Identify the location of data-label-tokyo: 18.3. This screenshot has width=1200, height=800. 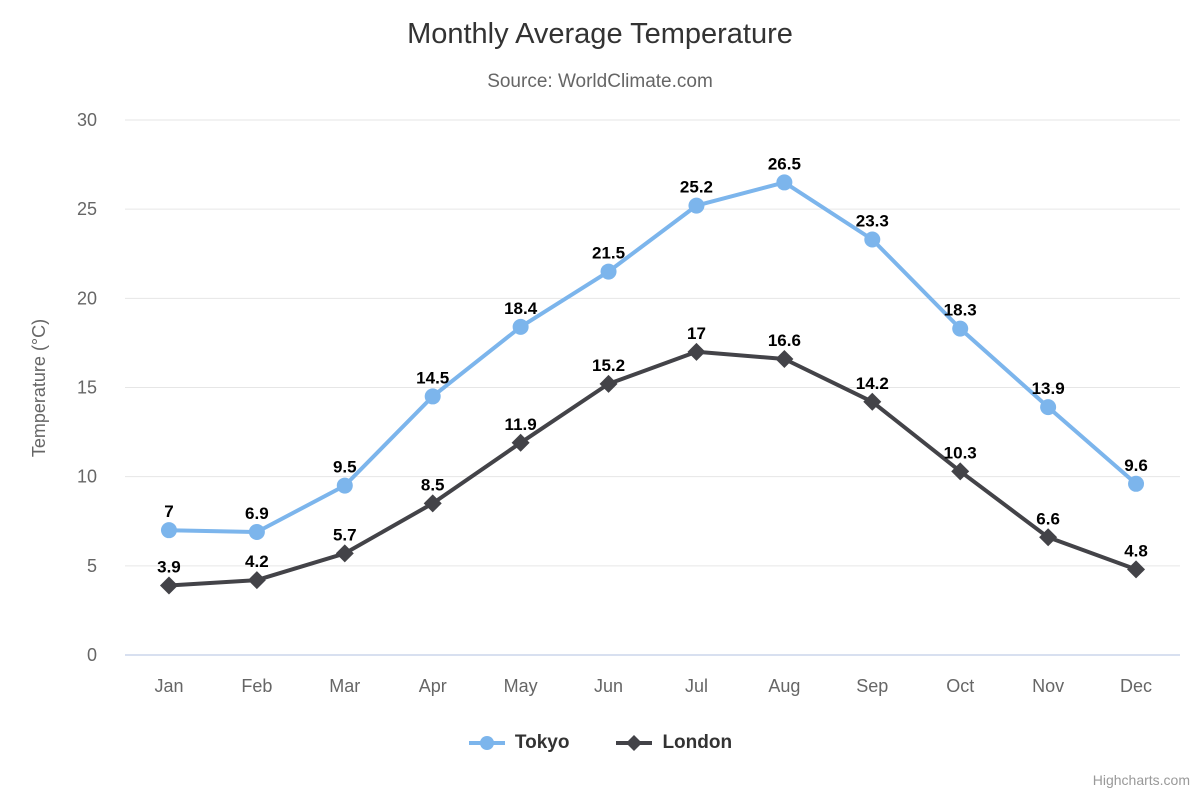
(960, 310).